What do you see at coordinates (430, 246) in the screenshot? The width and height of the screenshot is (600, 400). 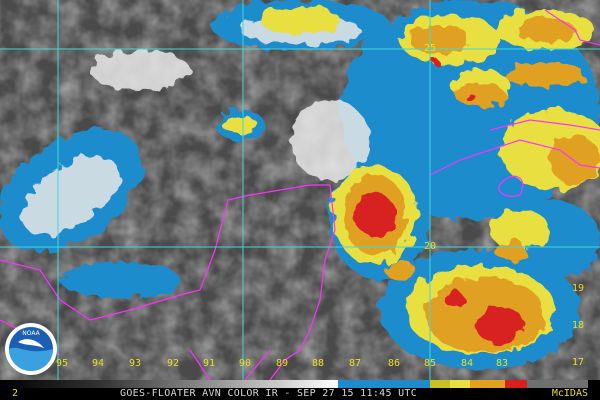 I see `latitude-label: 20` at bounding box center [430, 246].